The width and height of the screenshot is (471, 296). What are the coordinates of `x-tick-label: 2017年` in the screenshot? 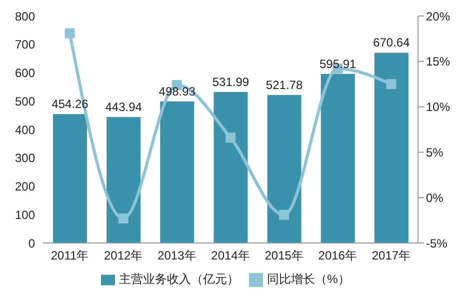 It's located at (391, 255).